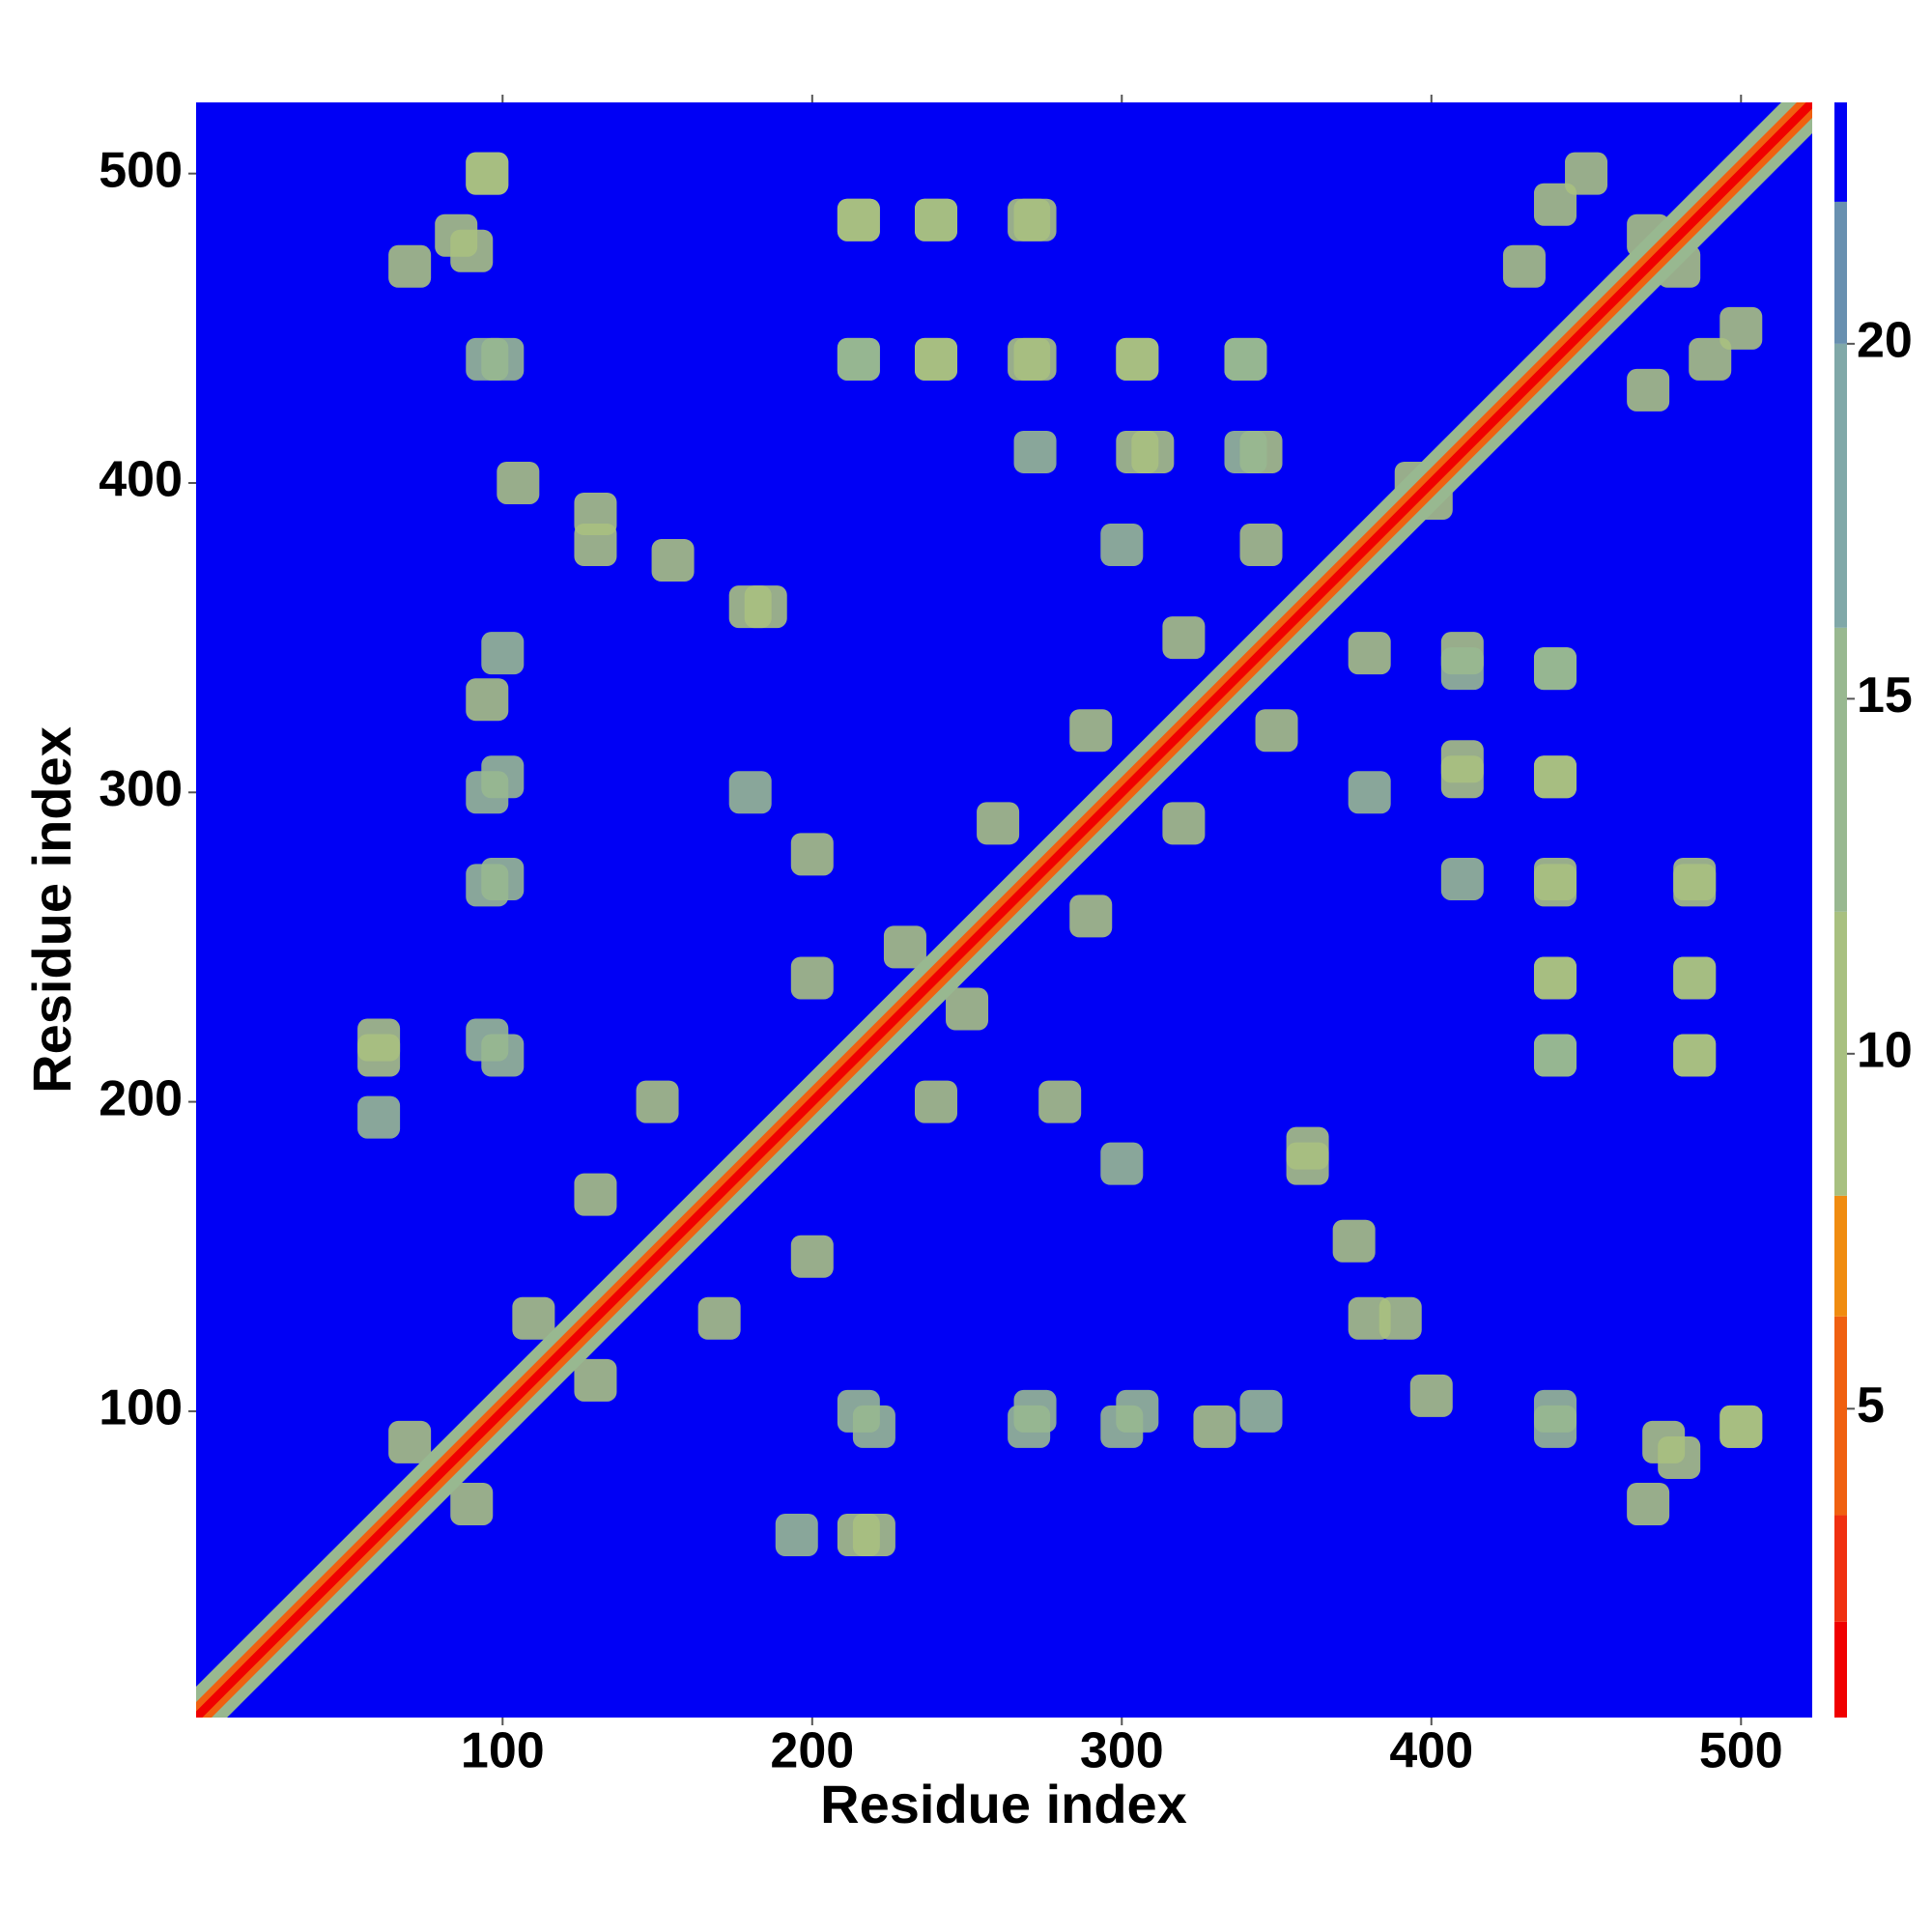  I want to click on colorbar-tick-label: 20, so click(1885, 341).